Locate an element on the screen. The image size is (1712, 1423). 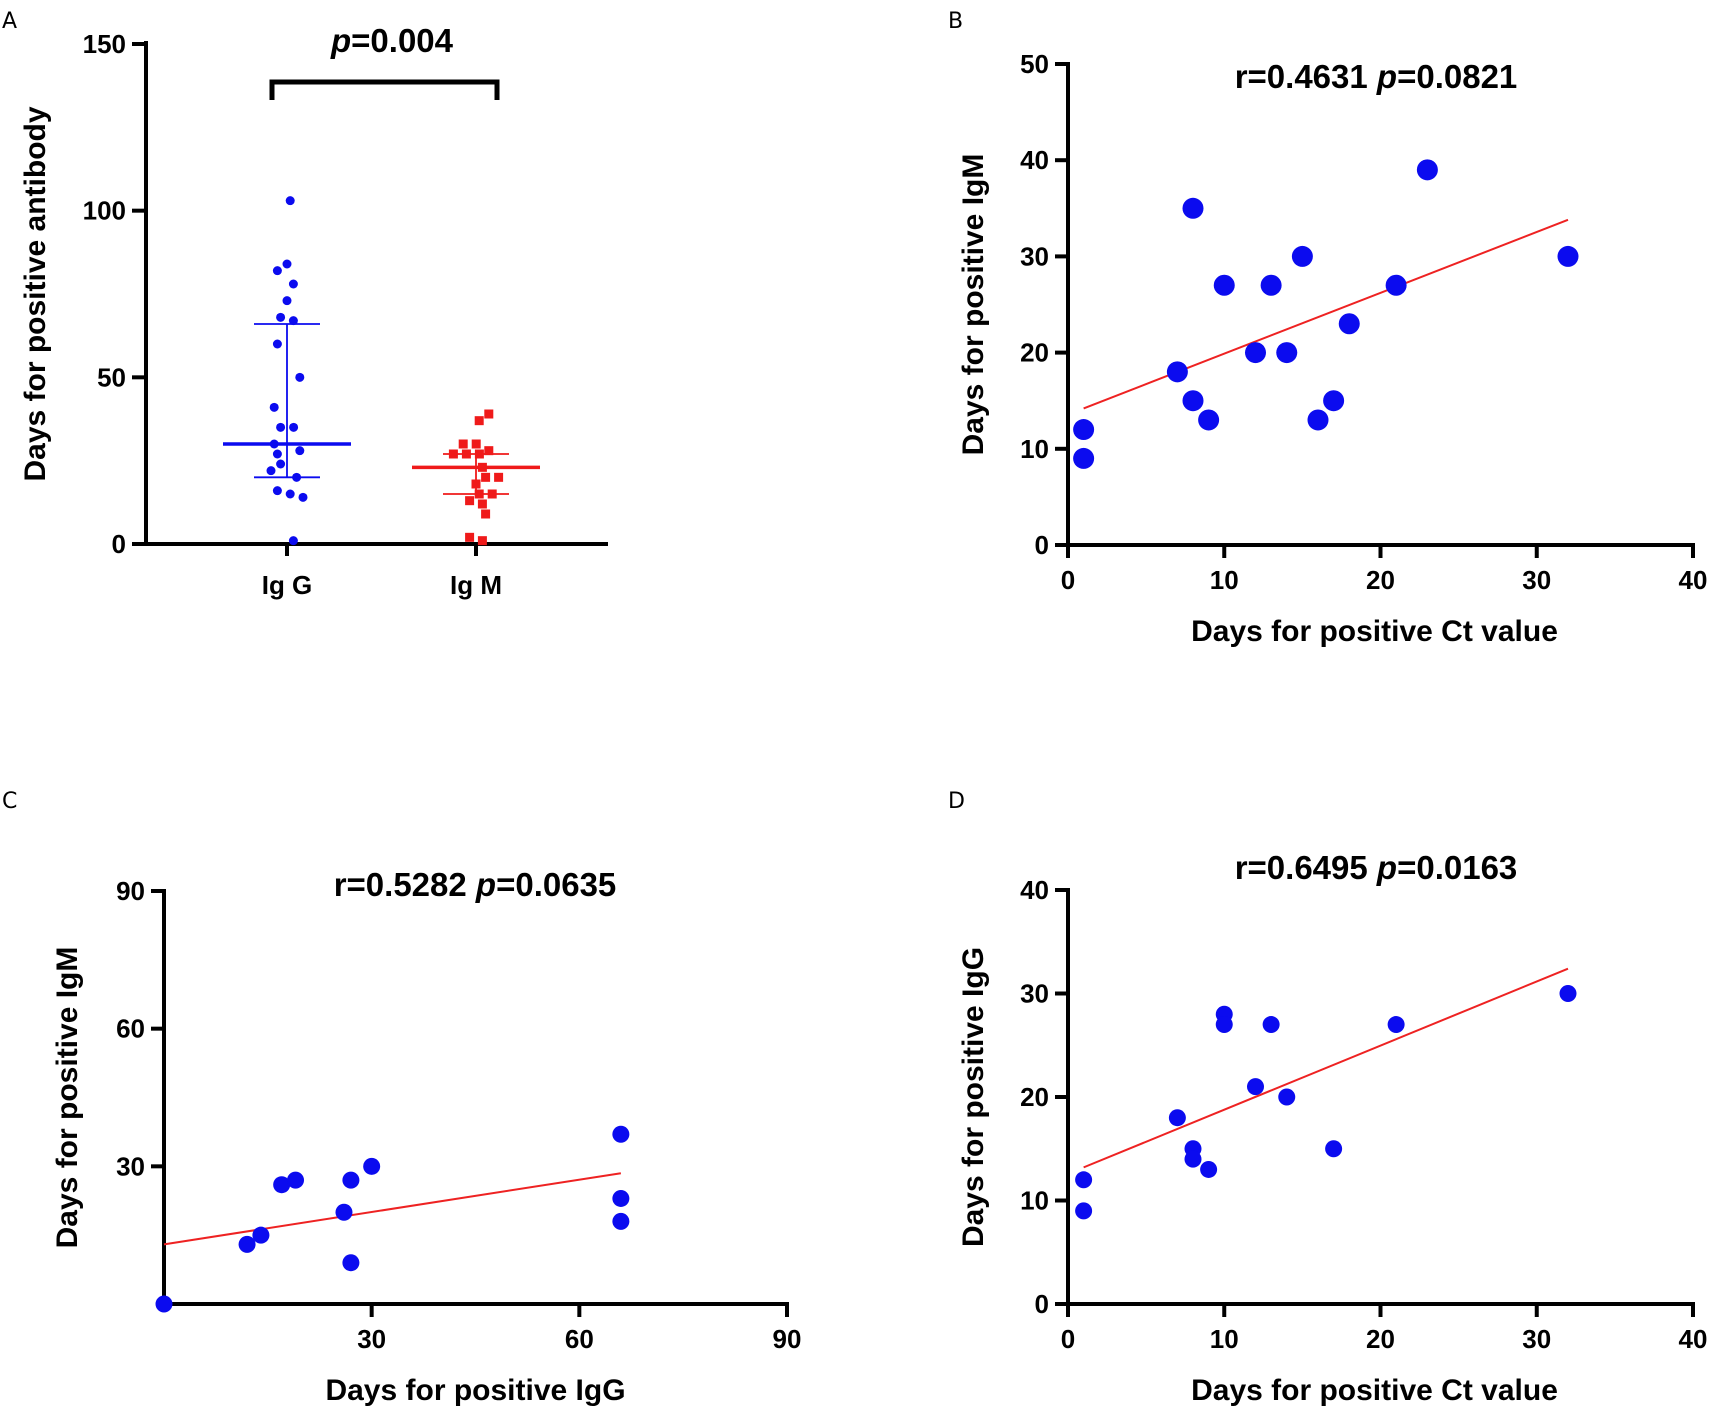
panel-d-label: D is located at coordinates (956, 801).